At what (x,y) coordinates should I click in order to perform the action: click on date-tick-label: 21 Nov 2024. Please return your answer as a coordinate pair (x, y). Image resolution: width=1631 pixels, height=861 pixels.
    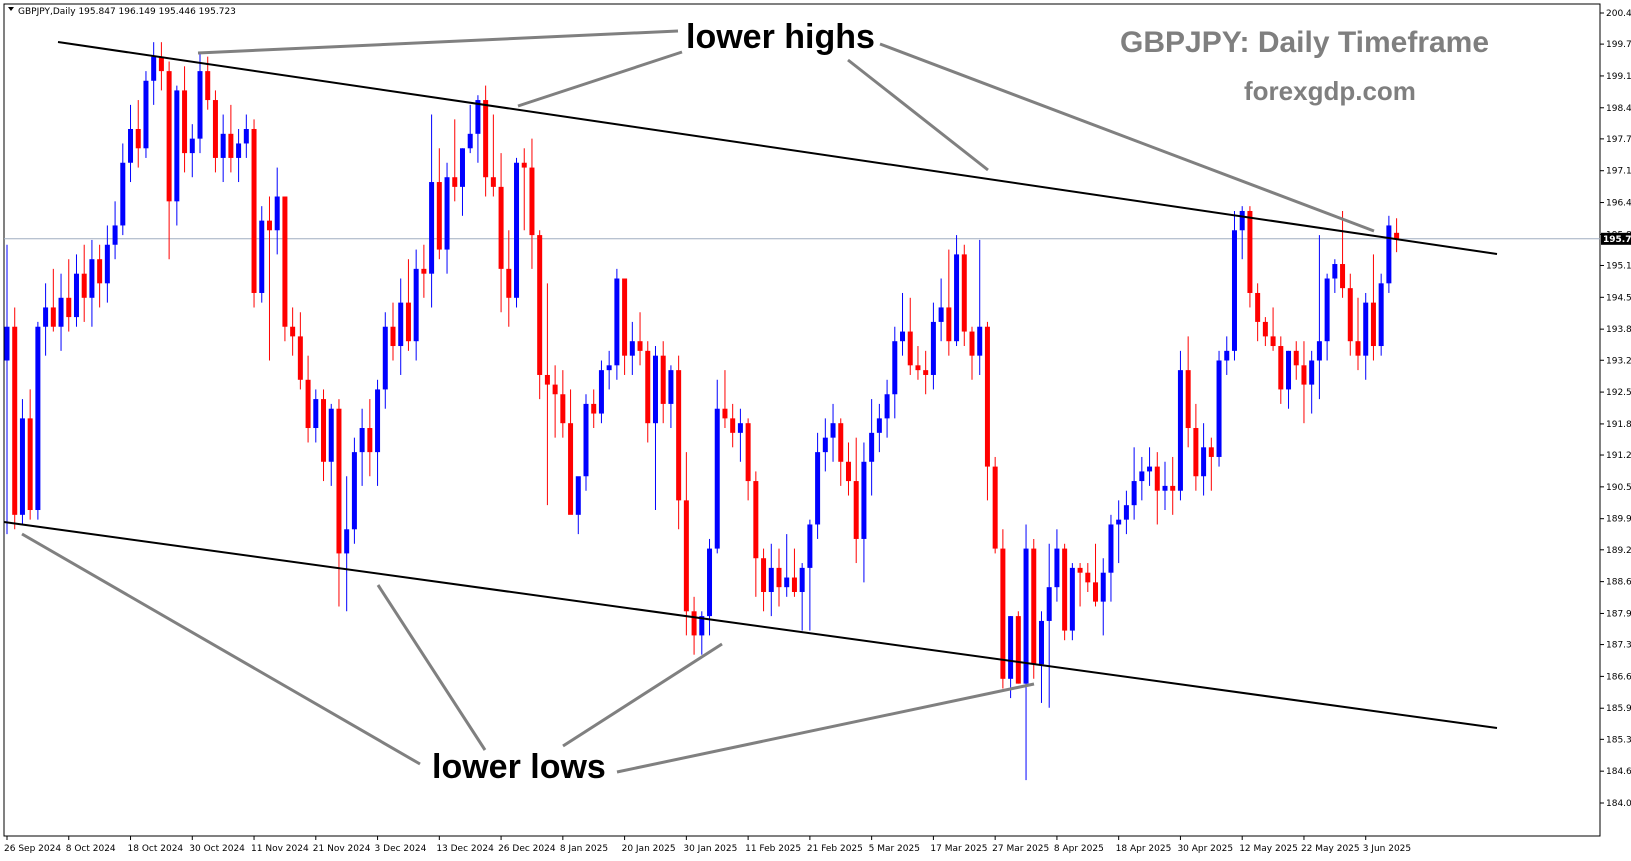
    Looking at the image, I should click on (342, 849).